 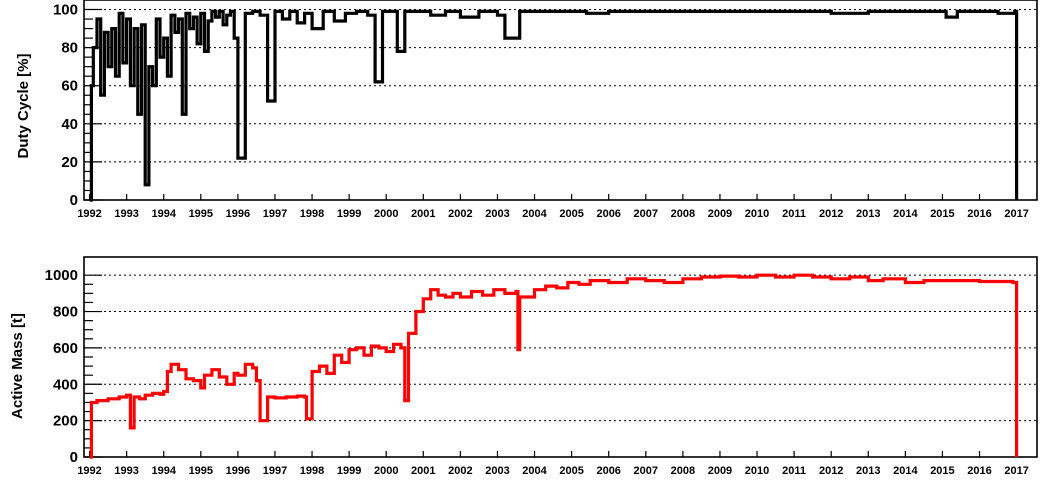 I want to click on active-mass-x-tick-label: 1992, so click(x=89, y=471).